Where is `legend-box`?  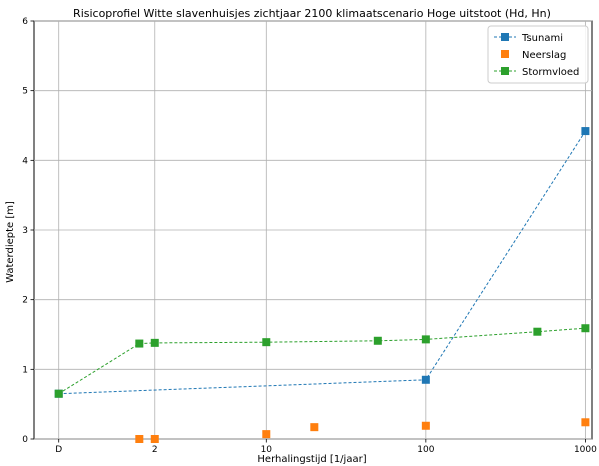
legend-box is located at coordinates (538, 54).